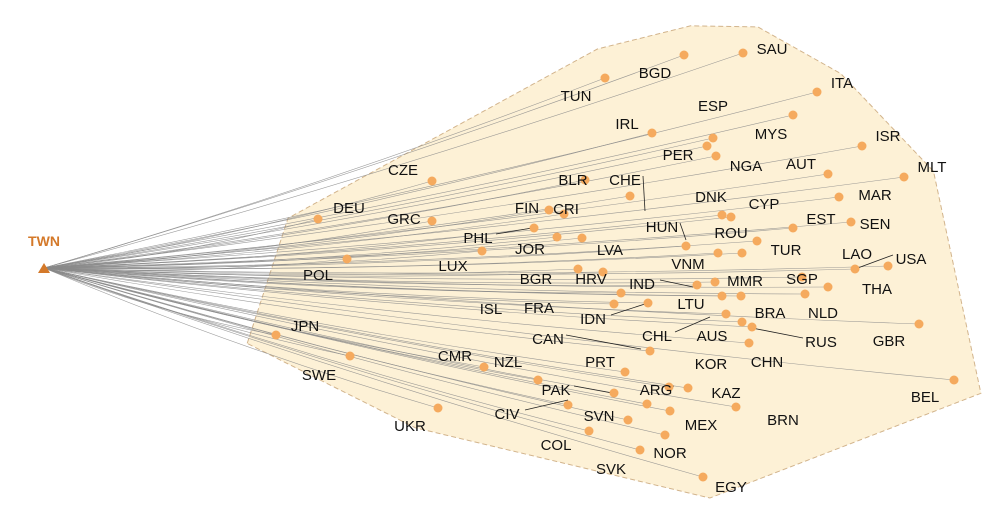 The height and width of the screenshot is (505, 1000). Describe the element at coordinates (716, 156) in the screenshot. I see `node-nga` at that location.